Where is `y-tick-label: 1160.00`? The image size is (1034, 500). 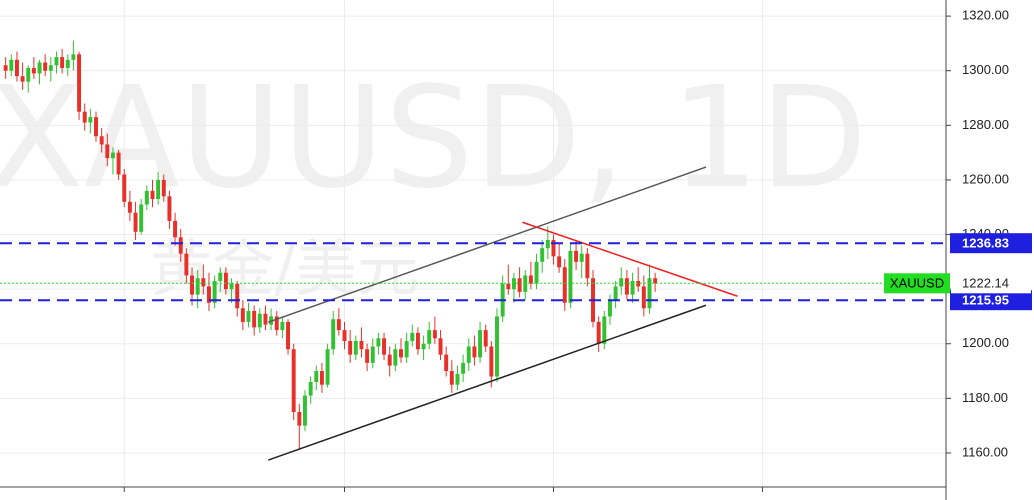 y-tick-label: 1160.00 is located at coordinates (985, 451).